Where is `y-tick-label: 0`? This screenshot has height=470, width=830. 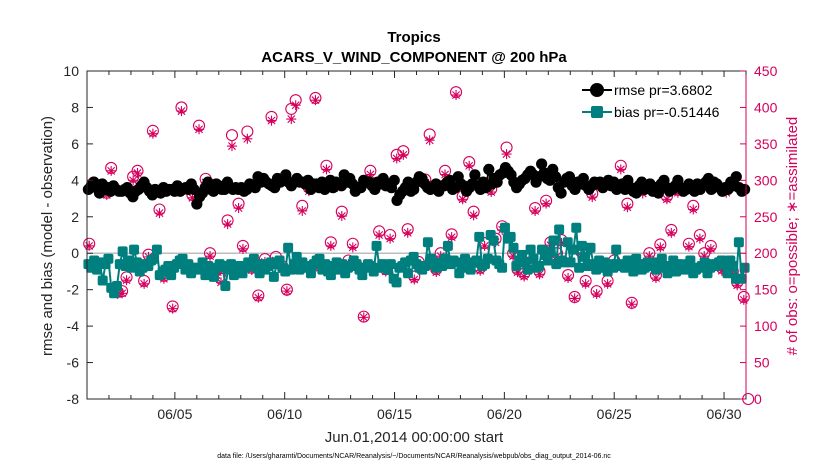 y-tick-label: 0 is located at coordinates (75, 253).